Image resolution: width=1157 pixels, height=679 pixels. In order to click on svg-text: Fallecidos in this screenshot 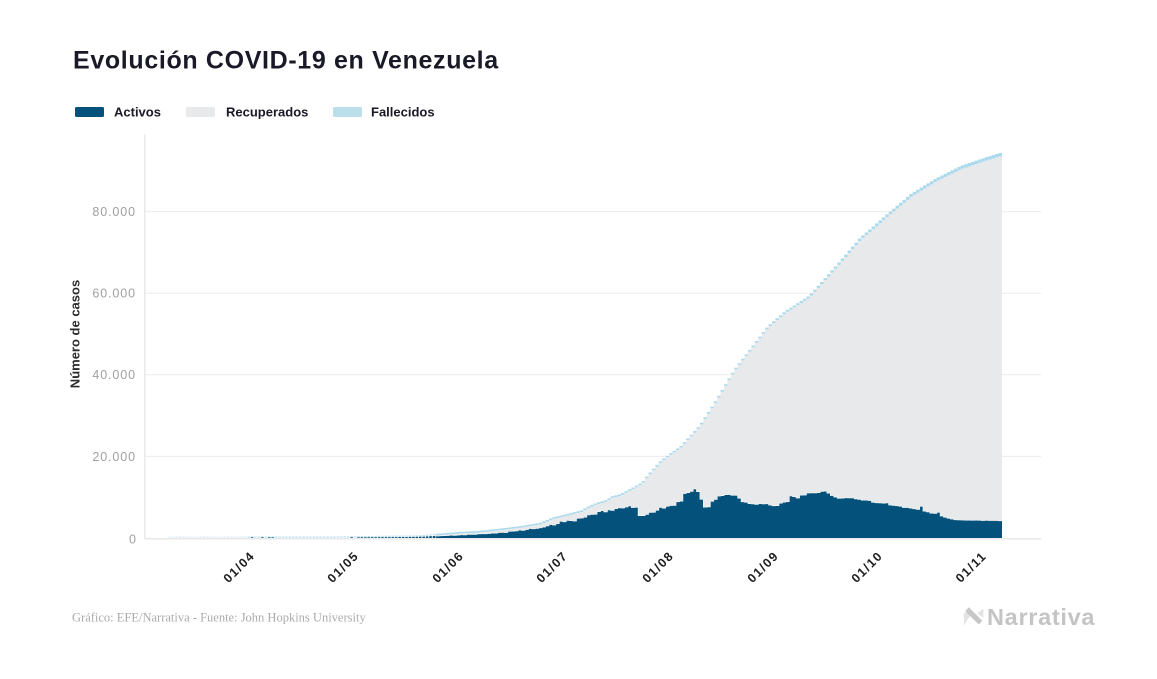, I will do `click(403, 112)`.